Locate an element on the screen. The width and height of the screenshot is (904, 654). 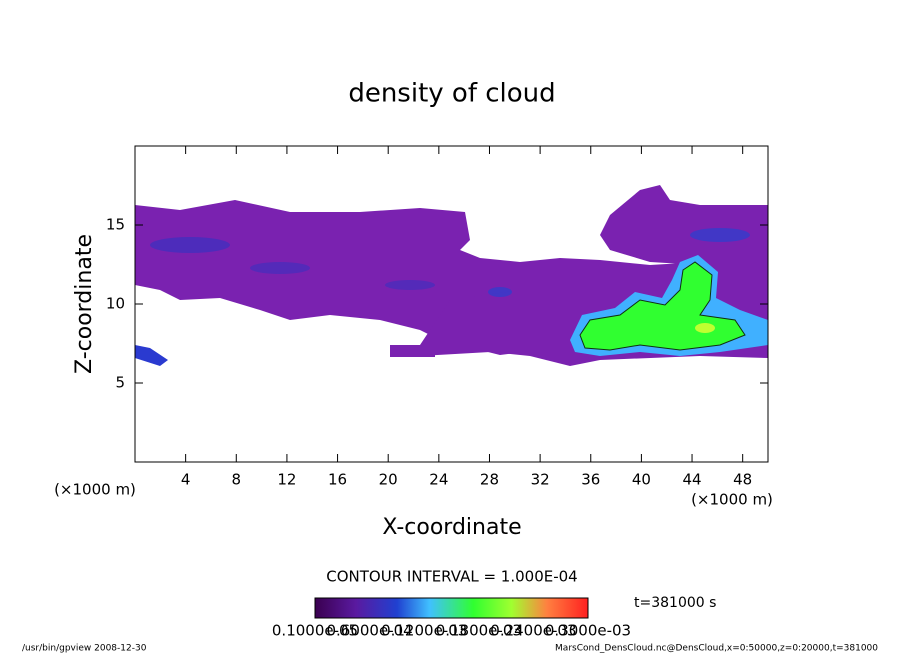
y-tick-label: 5 is located at coordinates (120, 383).